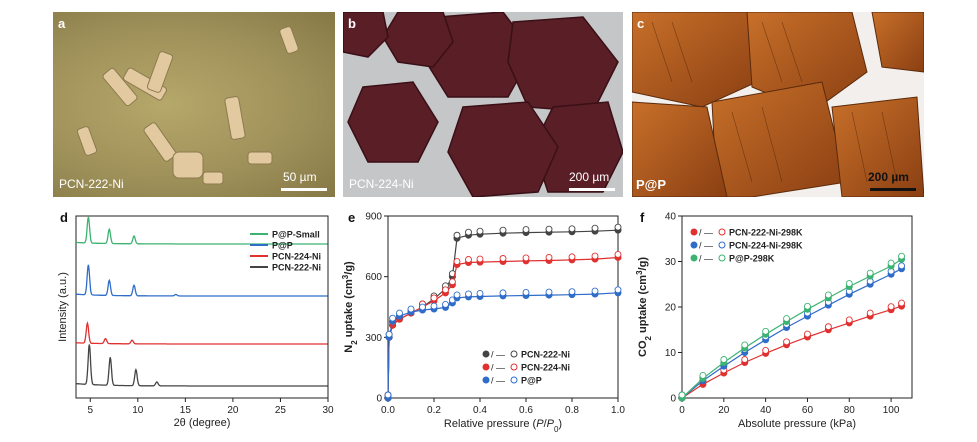 The width and height of the screenshot is (977, 442). What do you see at coordinates (888, 177) in the screenshot?
I see `scale-label-c: 200 µm` at bounding box center [888, 177].